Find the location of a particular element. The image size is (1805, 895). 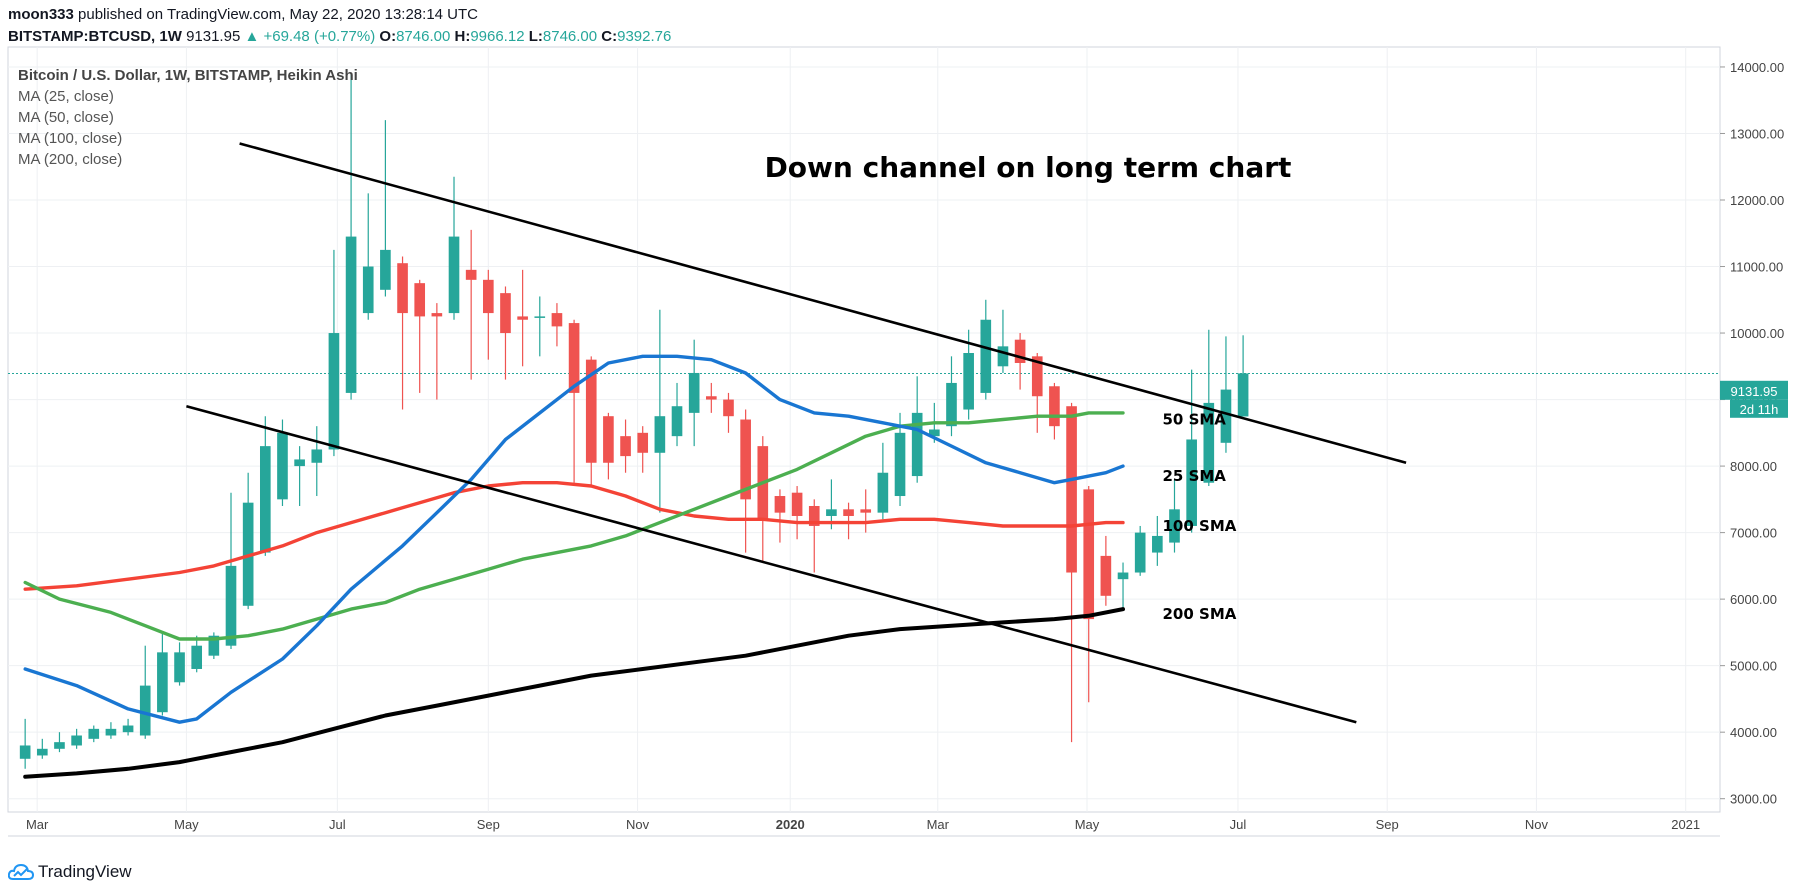

y-tick-label: 12000.00 is located at coordinates (1757, 200).